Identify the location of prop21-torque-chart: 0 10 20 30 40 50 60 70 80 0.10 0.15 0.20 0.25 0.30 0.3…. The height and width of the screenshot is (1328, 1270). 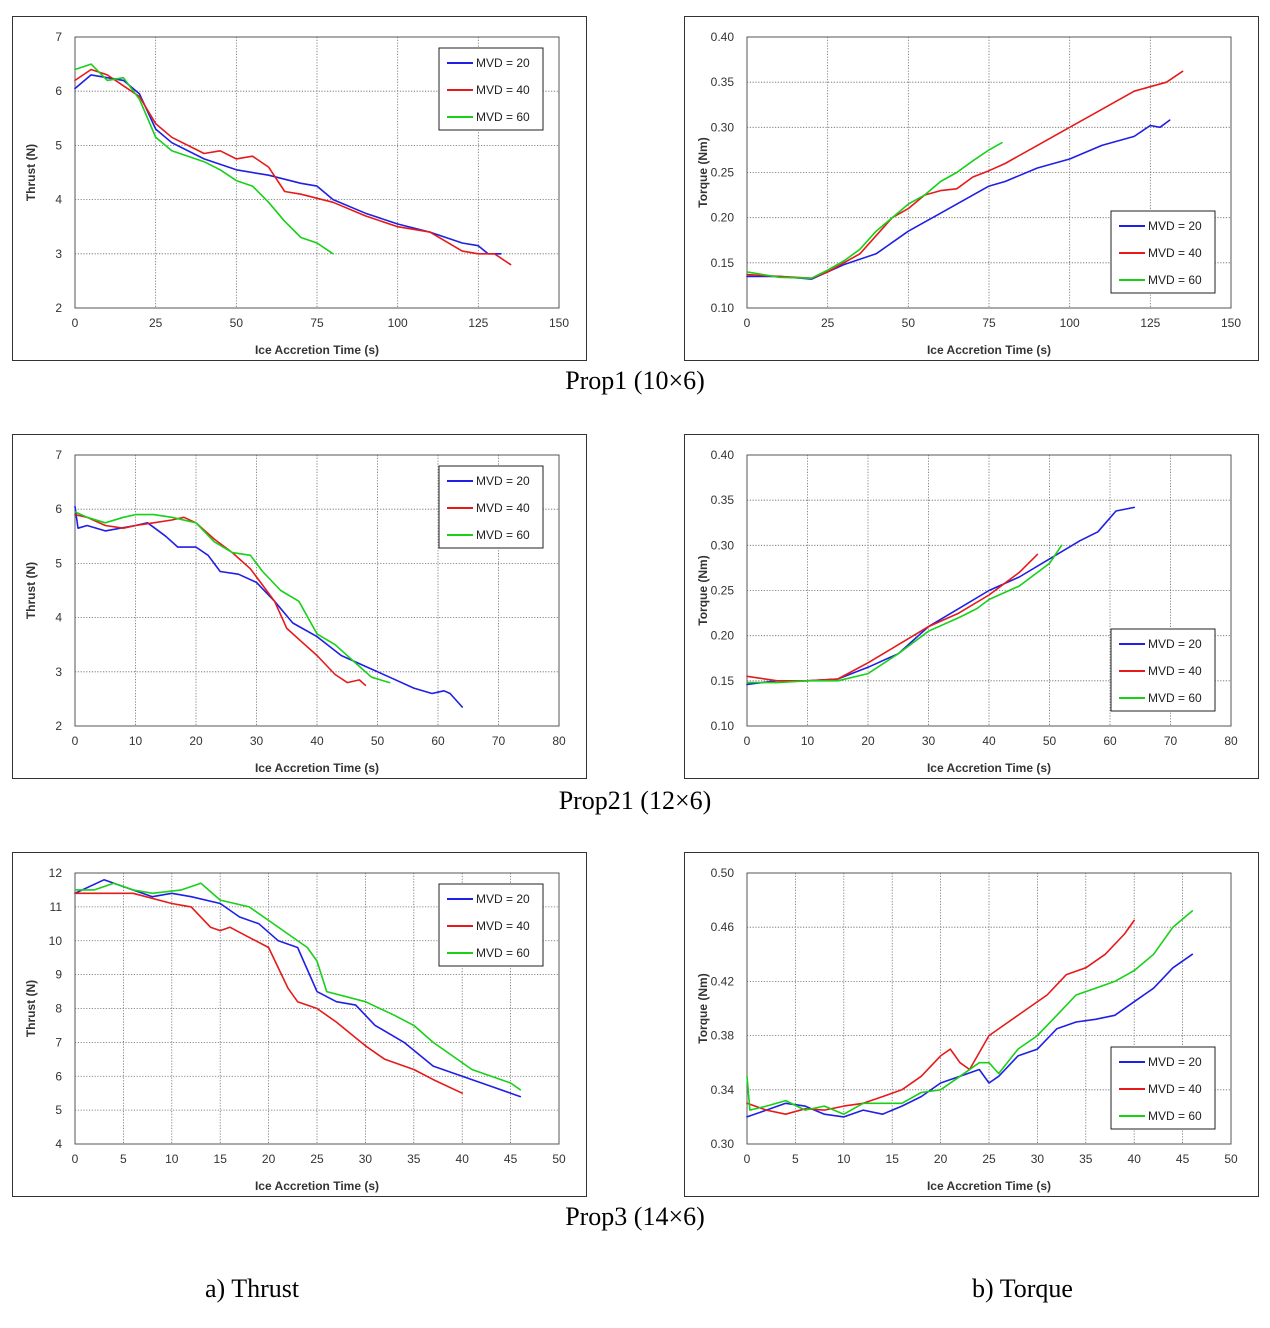
(967, 611).